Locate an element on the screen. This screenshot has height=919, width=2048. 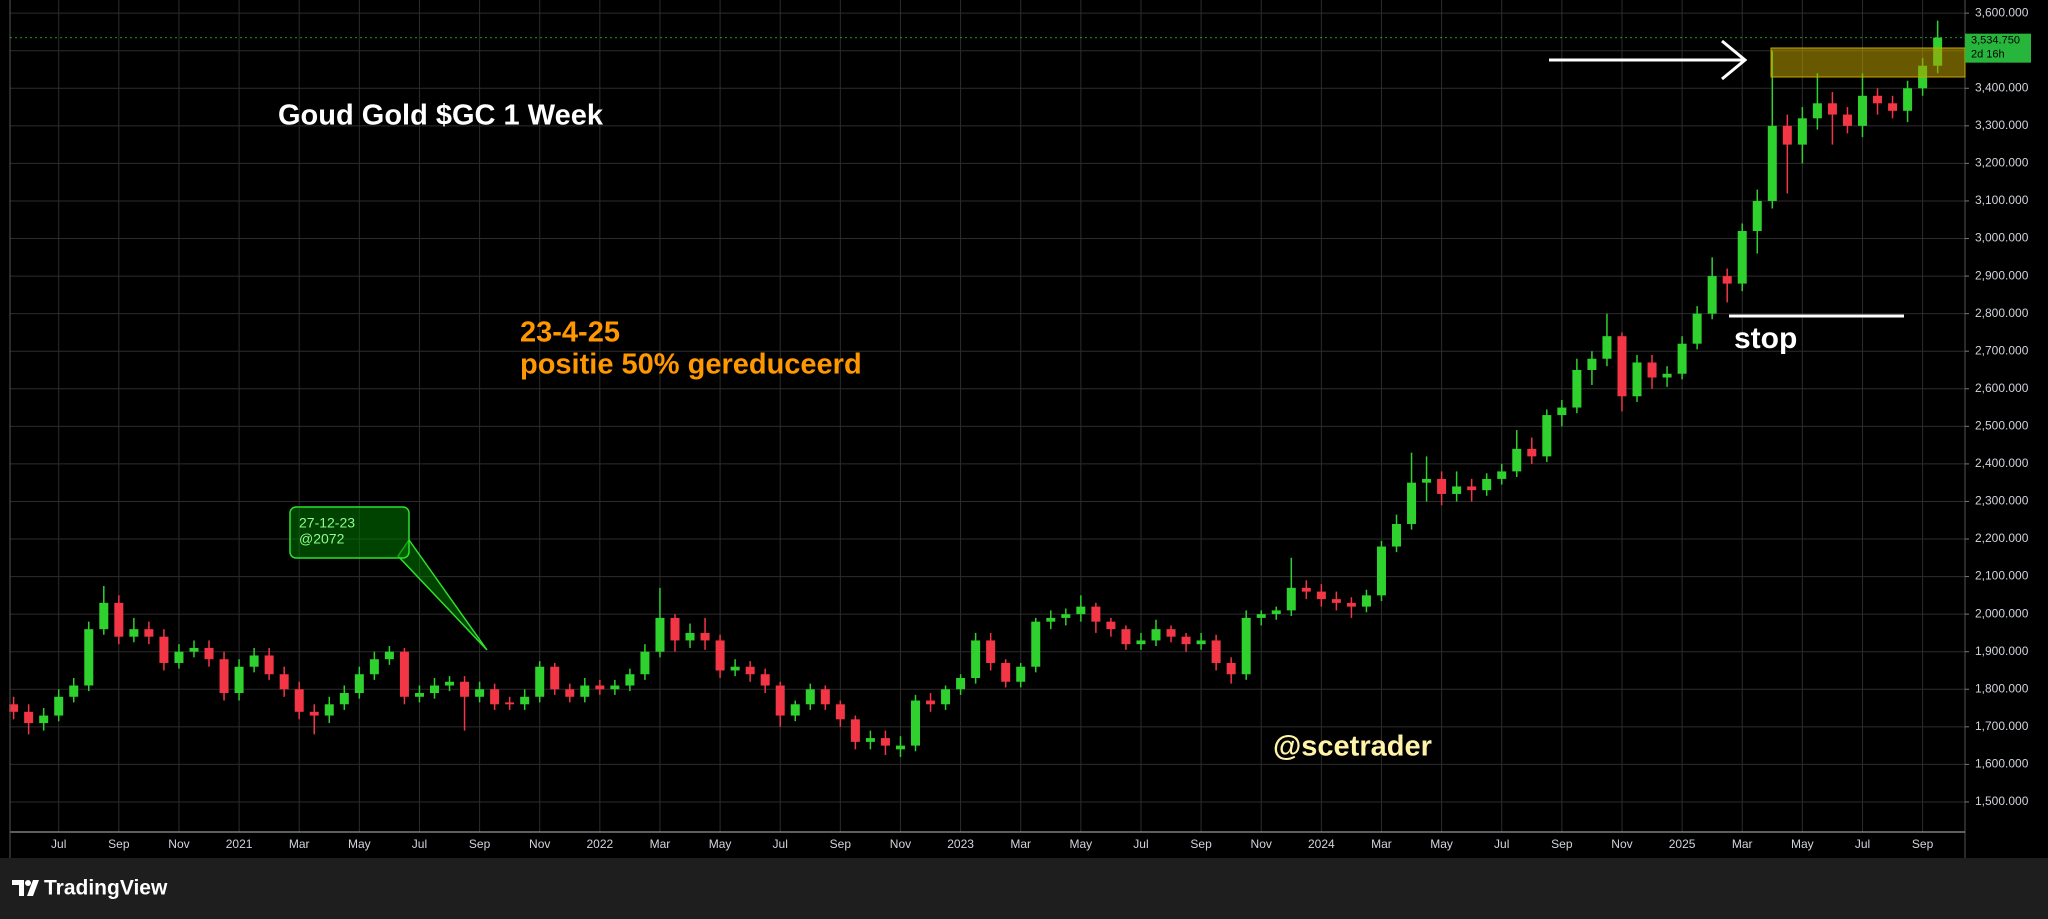
callout-box is located at coordinates (349, 532).